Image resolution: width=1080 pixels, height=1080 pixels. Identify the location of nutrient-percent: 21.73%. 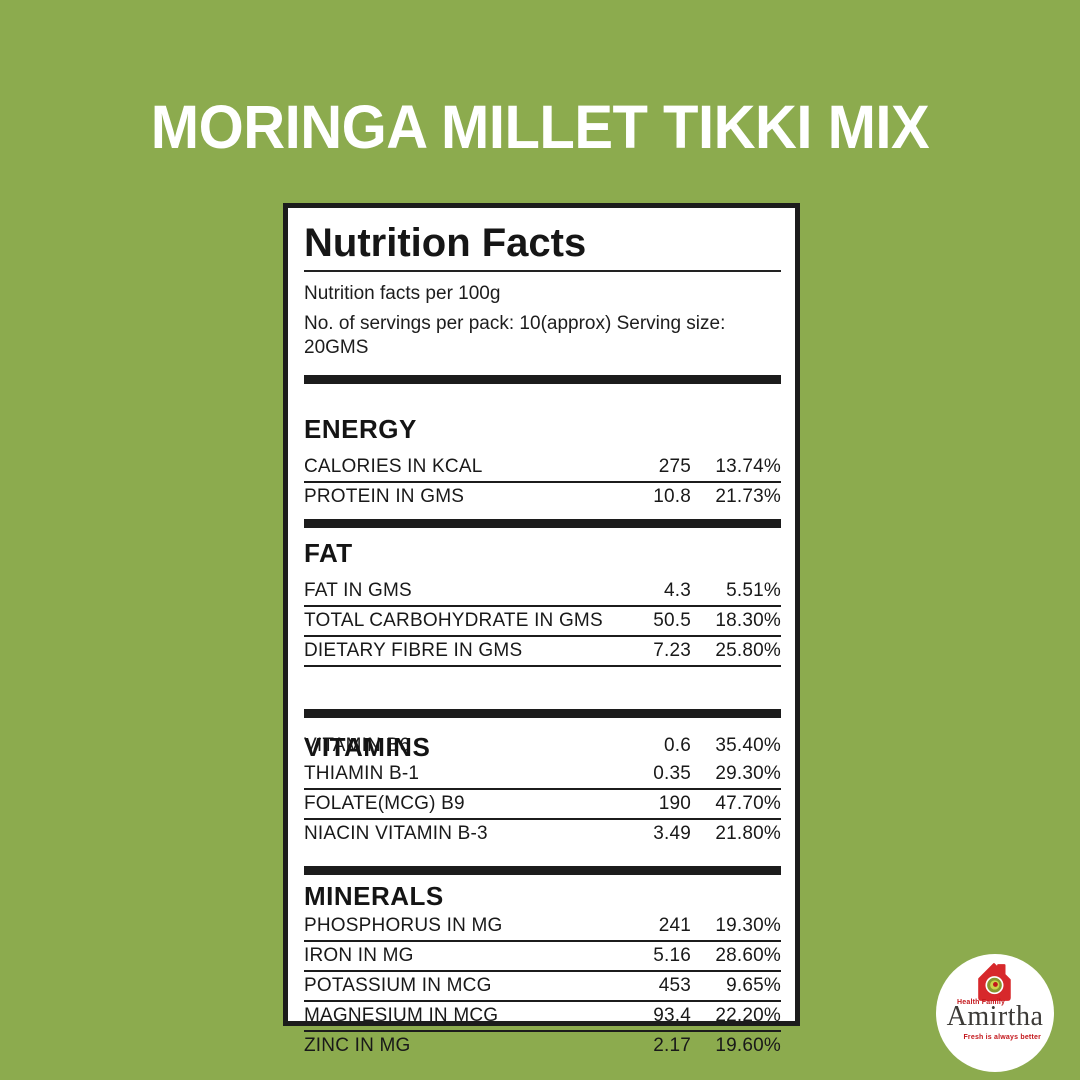
(748, 497).